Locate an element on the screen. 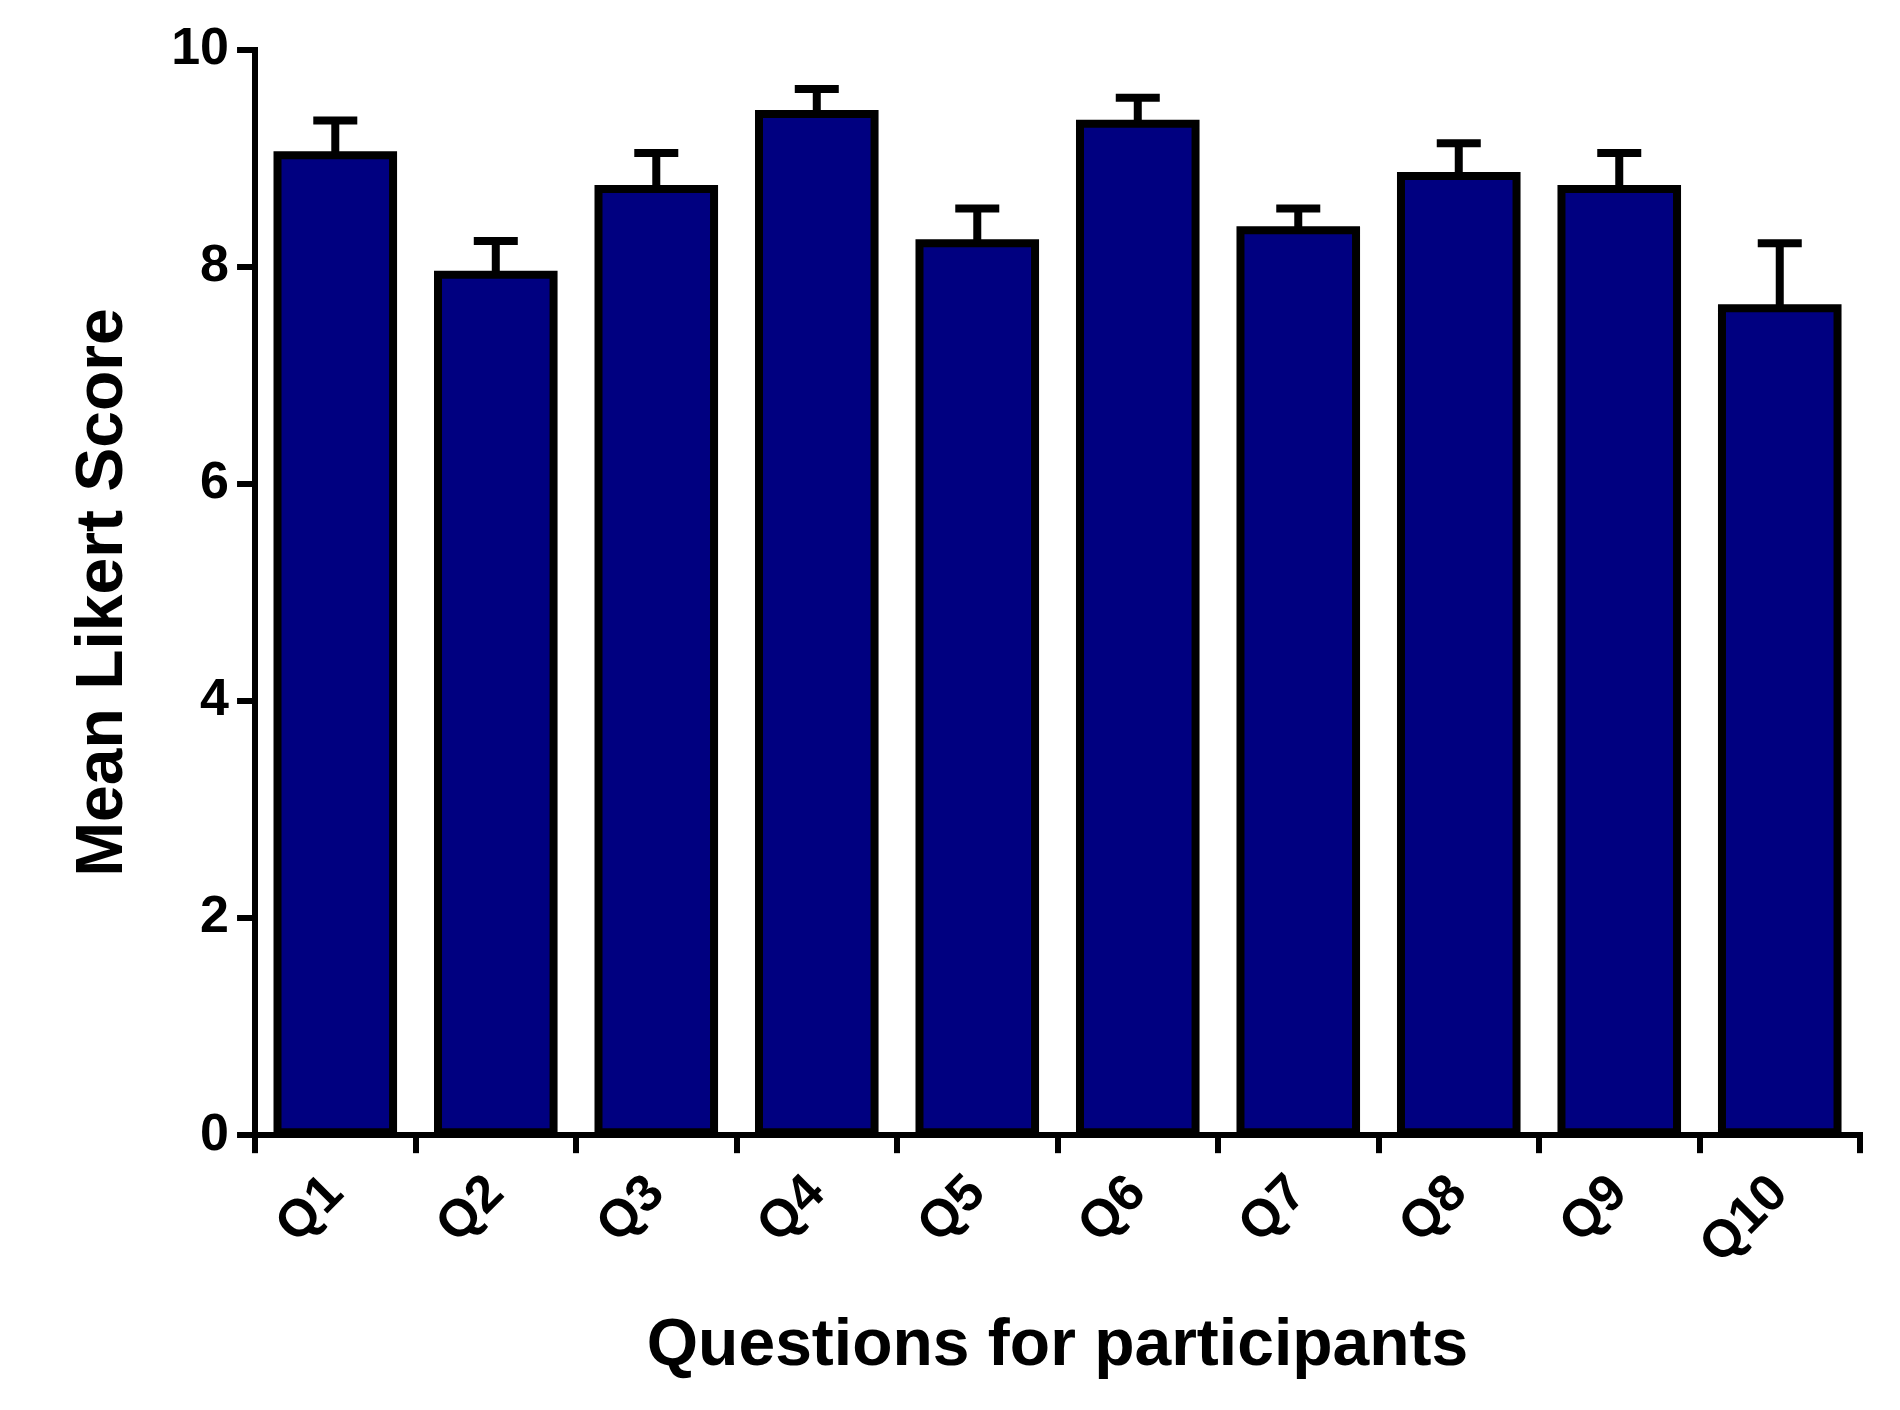  y-axis-title: Mean Likert Score is located at coordinates (98, 592).